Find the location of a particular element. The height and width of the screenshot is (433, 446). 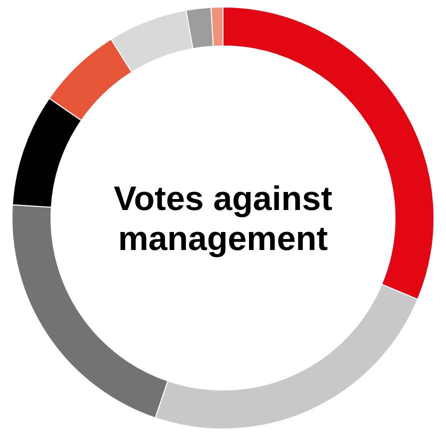

text: Votes against management is located at coordinates (223, 219).